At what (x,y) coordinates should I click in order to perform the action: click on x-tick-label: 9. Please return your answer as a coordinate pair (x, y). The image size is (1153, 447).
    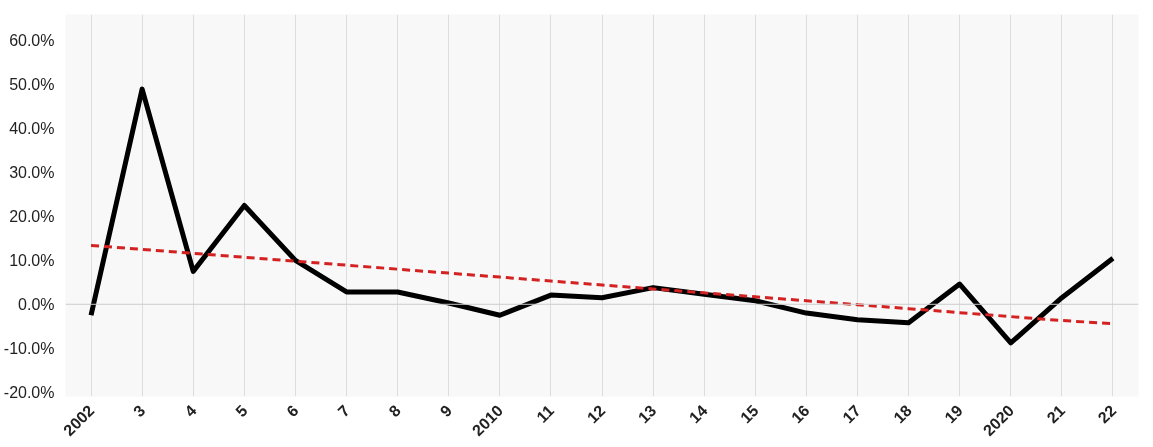
    Looking at the image, I should click on (446, 411).